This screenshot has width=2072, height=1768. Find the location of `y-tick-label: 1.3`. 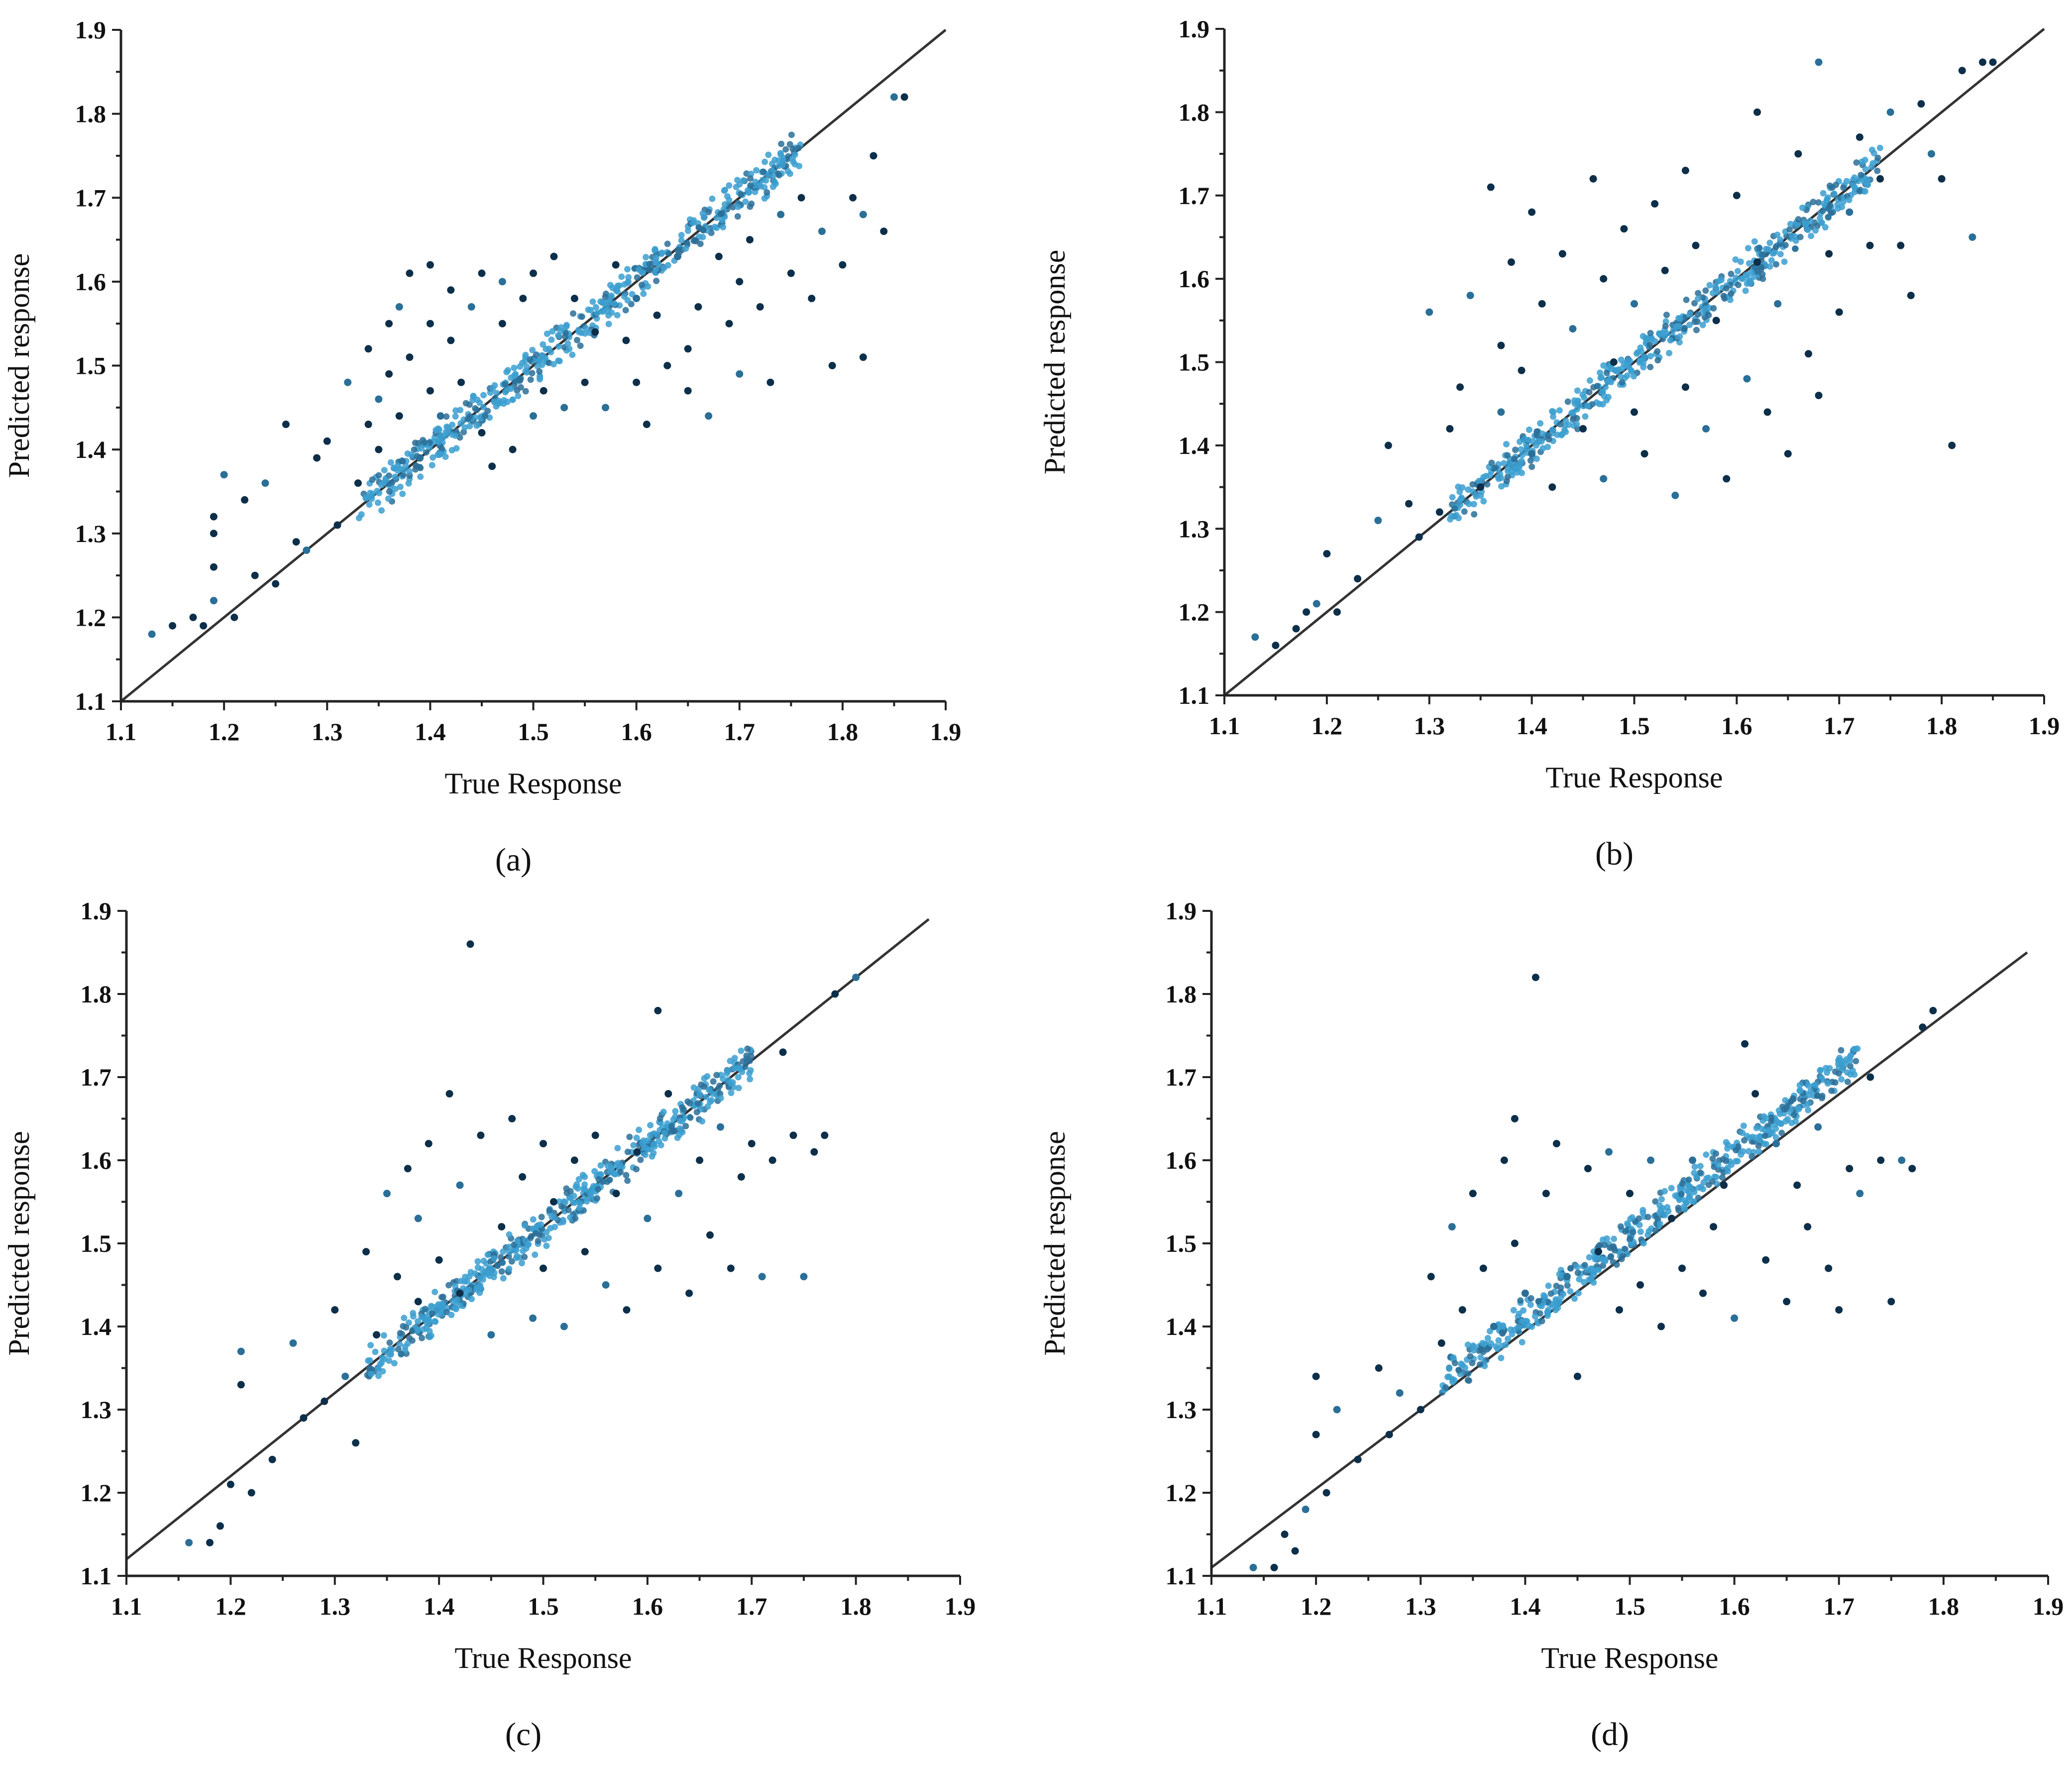

y-tick-label: 1.3 is located at coordinates (1181, 1410).